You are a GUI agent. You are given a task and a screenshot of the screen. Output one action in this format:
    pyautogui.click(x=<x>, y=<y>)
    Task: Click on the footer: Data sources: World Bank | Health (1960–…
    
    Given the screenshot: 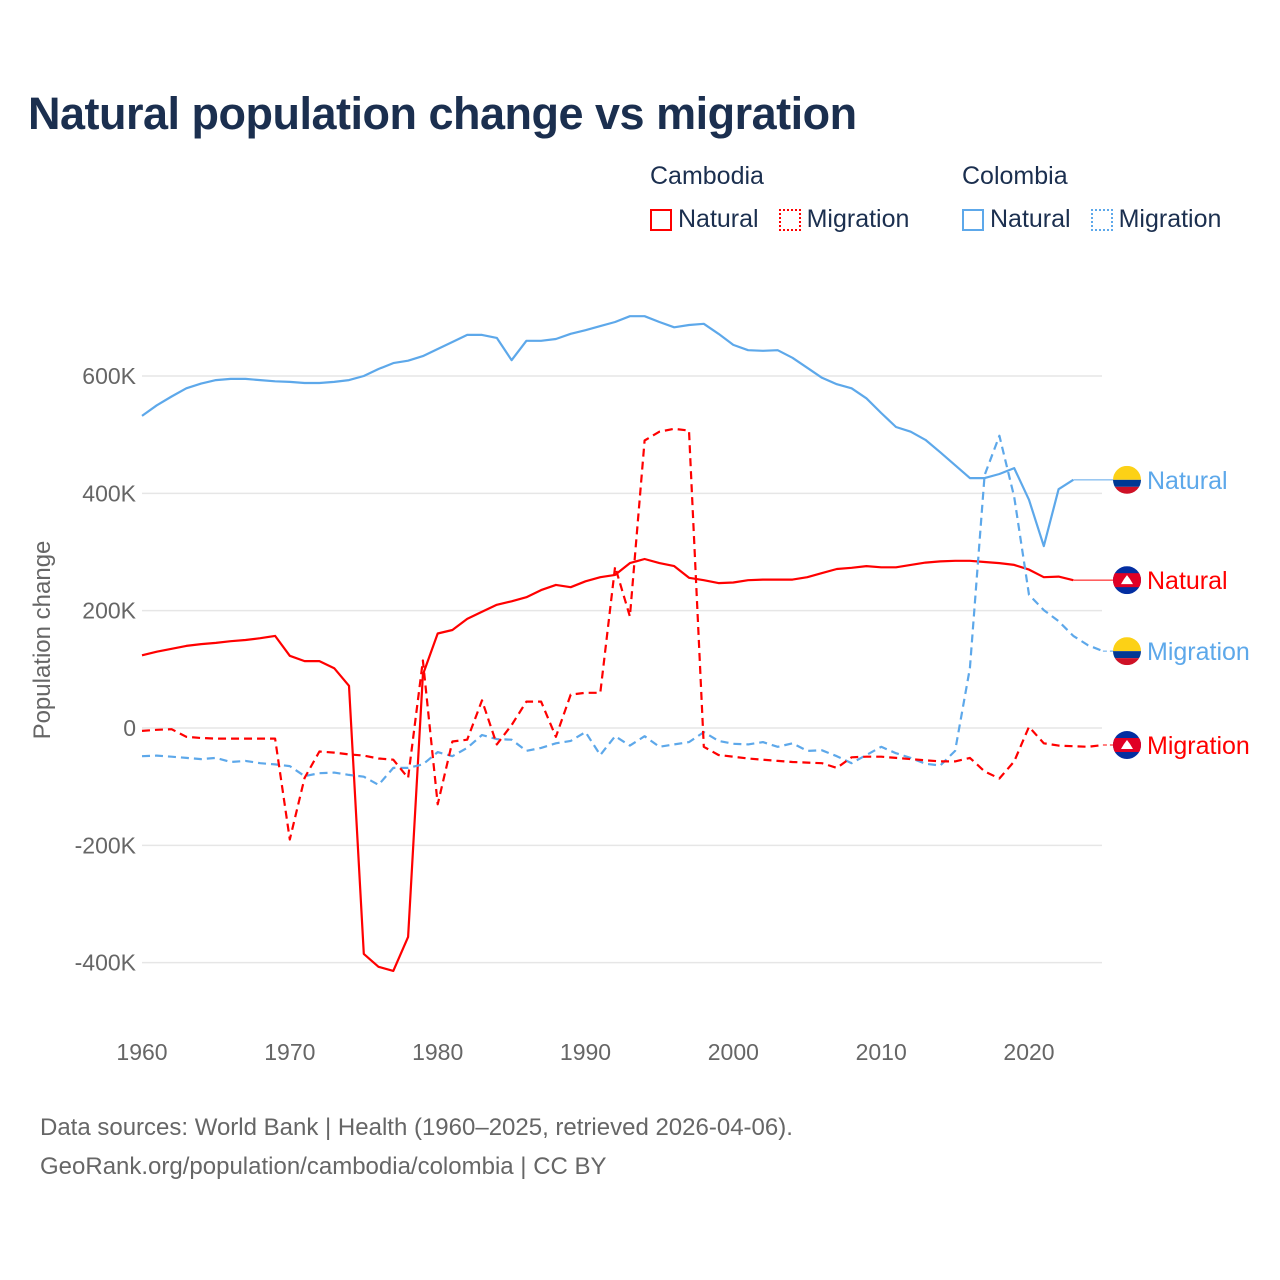 What is the action you would take?
    pyautogui.click(x=416, y=1147)
    